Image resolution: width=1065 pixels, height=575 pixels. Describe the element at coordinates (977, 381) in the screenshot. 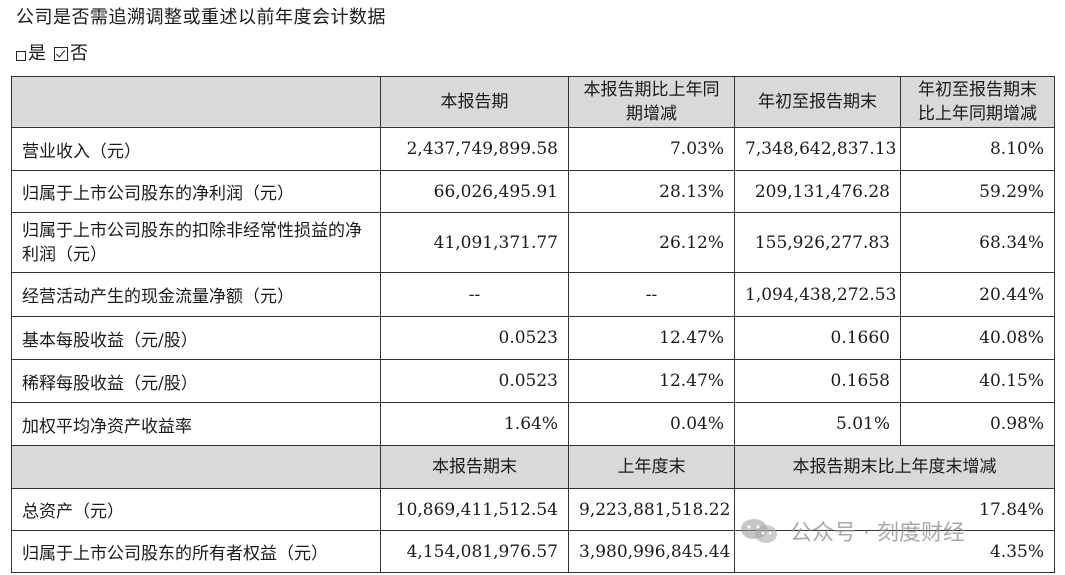

I see `value-cell: 40.15%` at that location.